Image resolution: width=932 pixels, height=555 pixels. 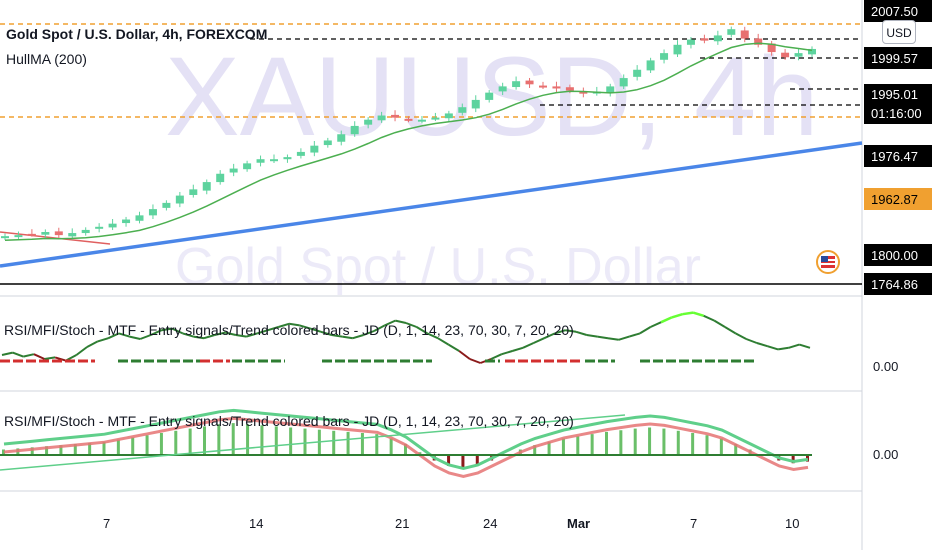 I want to click on oscillator-1-value: 0.00, so click(x=885, y=366).